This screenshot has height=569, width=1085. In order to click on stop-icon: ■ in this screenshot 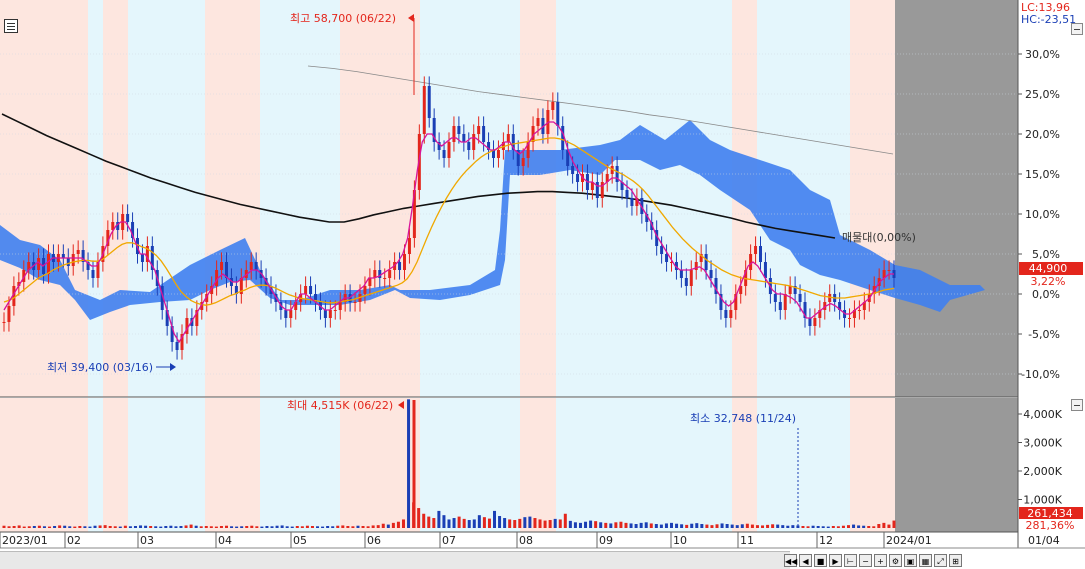, I will do `click(820, 560)`.